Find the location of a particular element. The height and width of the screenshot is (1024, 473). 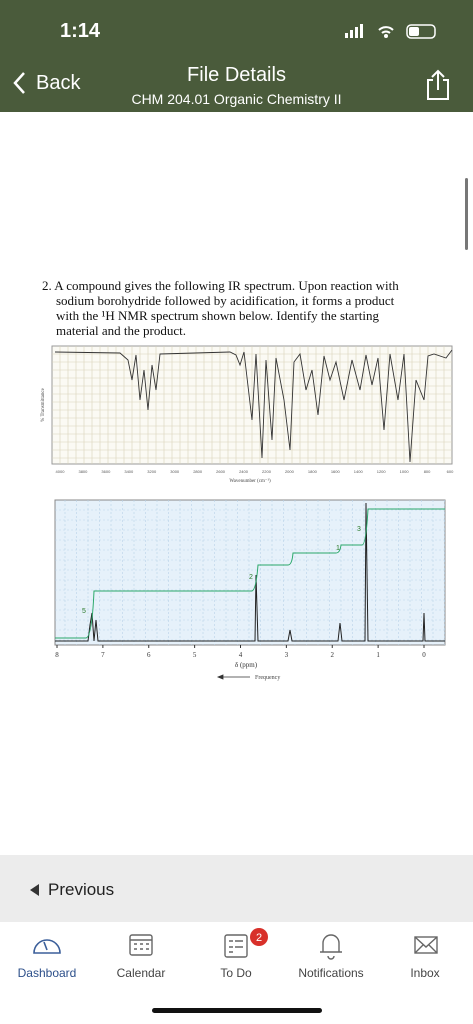

ir-tick-label: 3800 is located at coordinates (83, 471).